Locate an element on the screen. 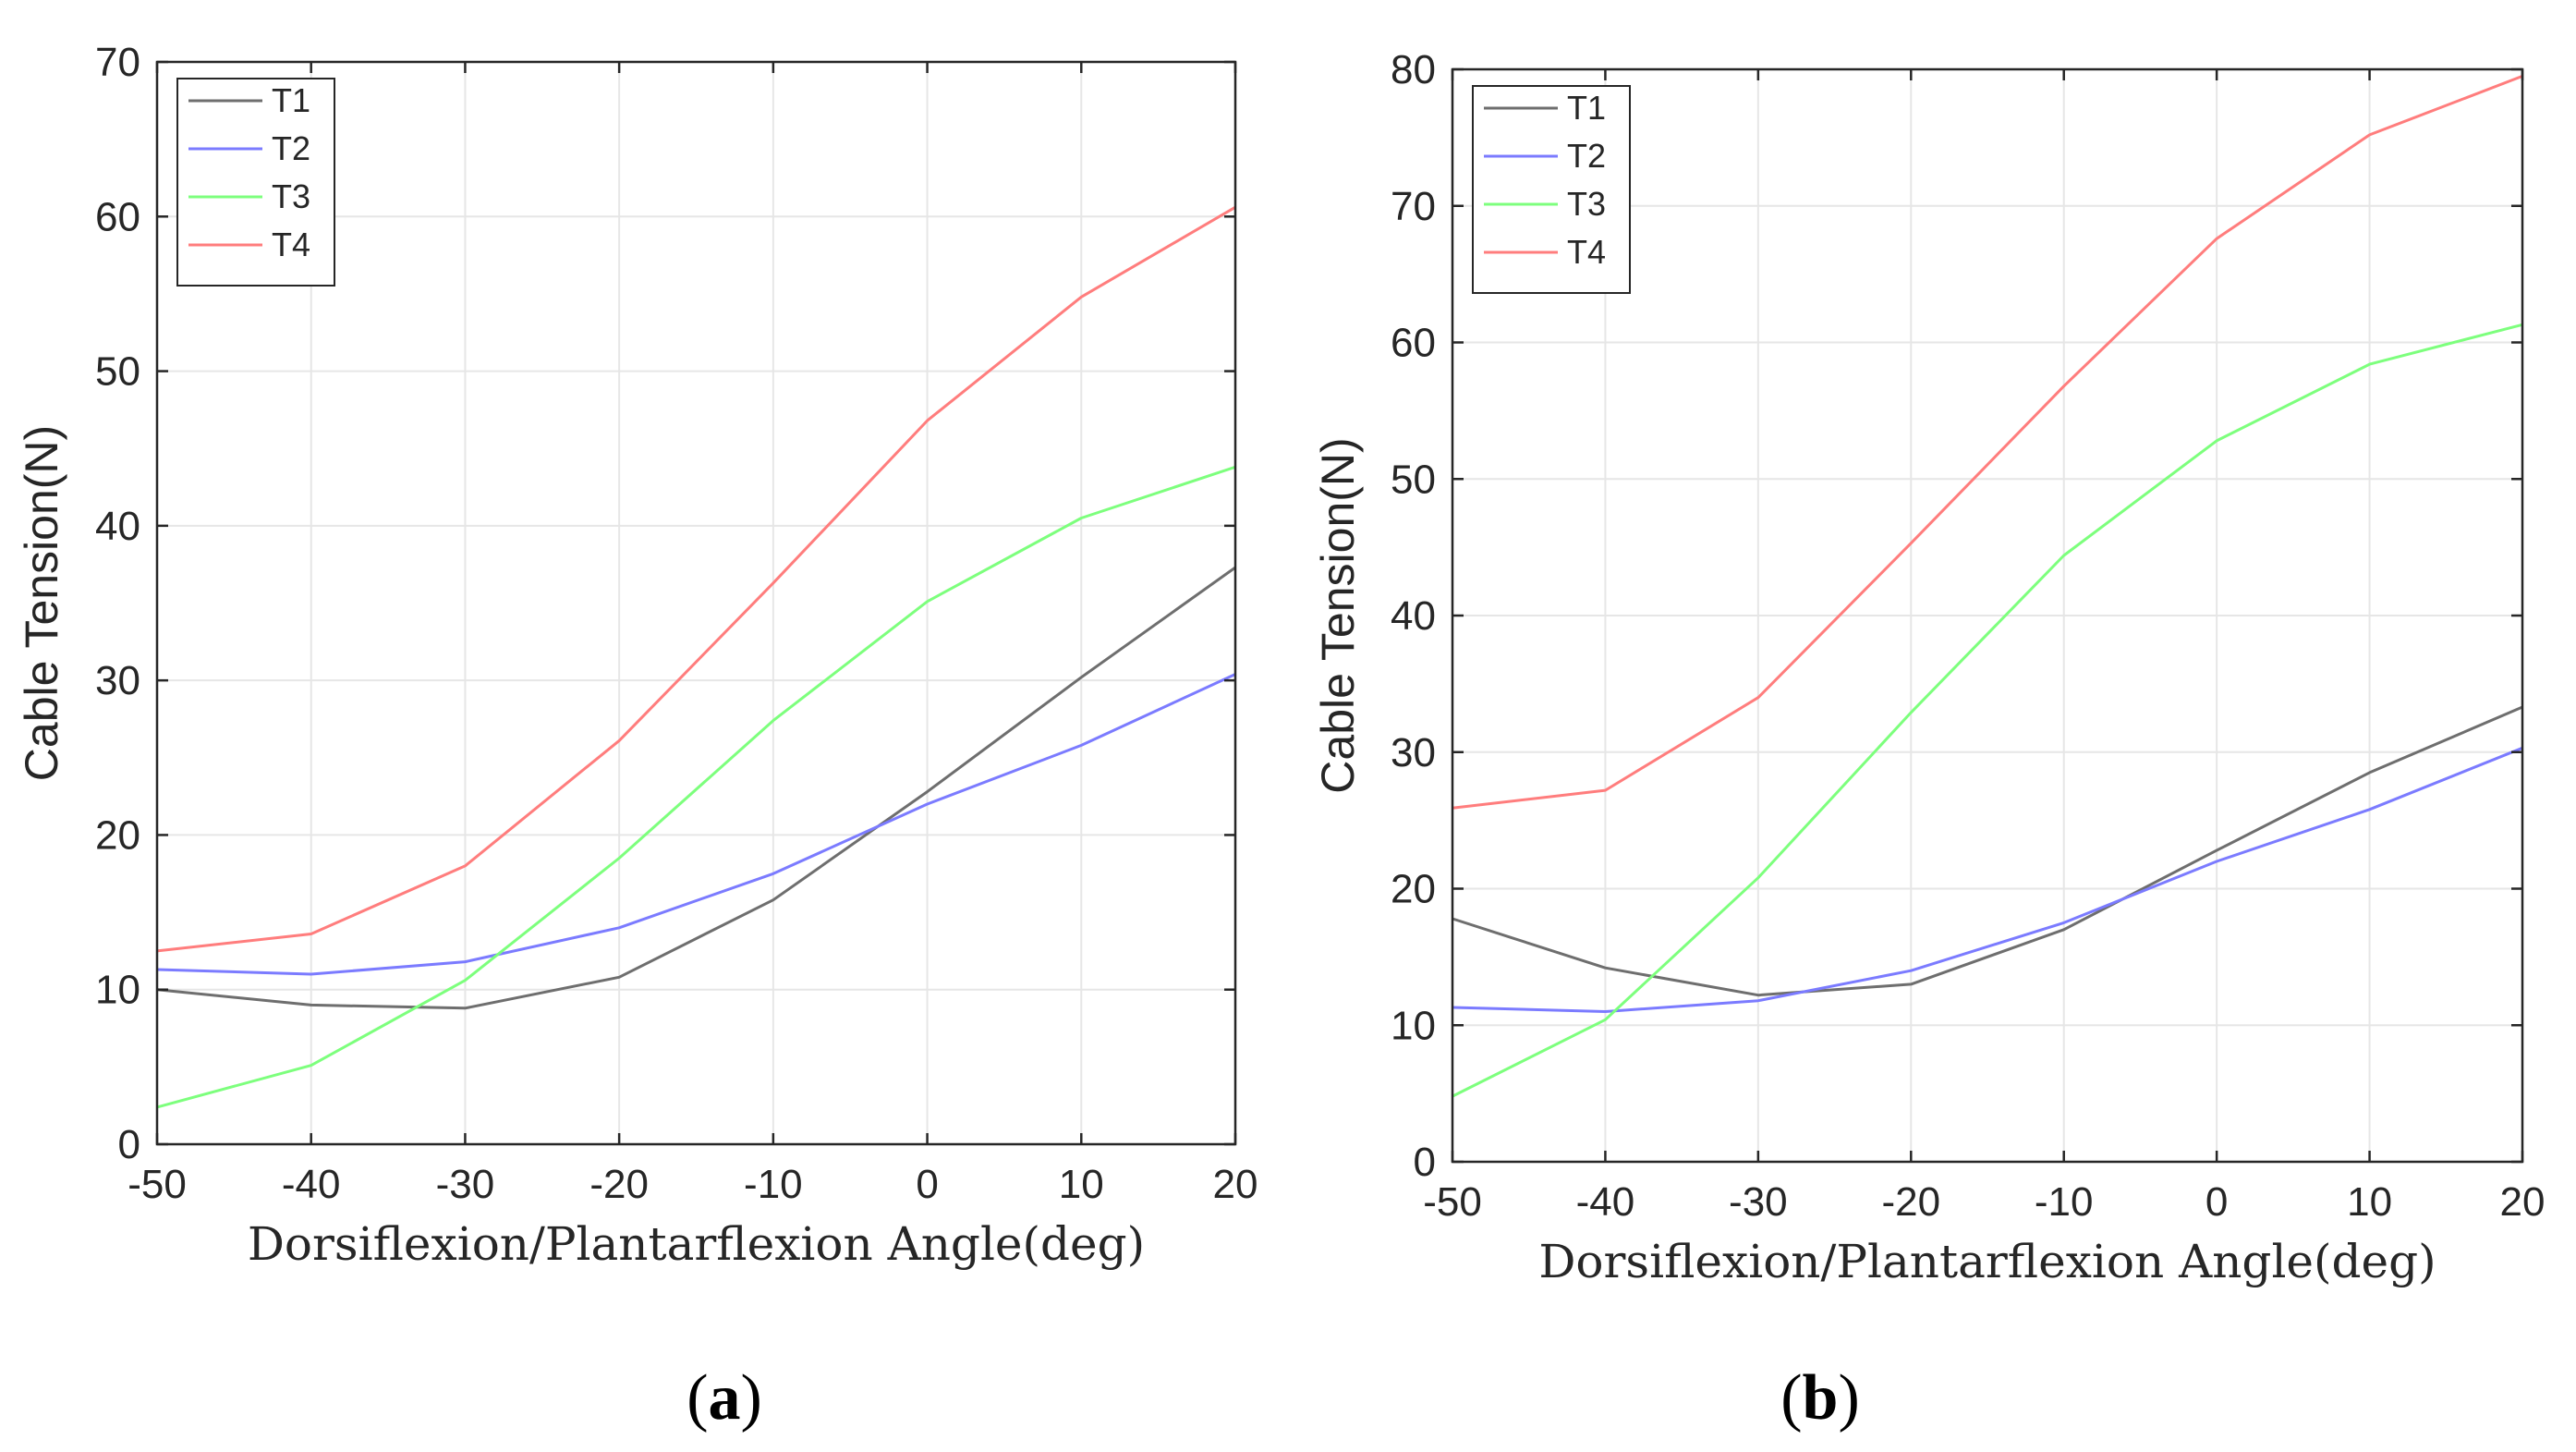 Image resolution: width=2576 pixels, height=1452 pixels. series-line-b-t1 is located at coordinates (1987, 851).